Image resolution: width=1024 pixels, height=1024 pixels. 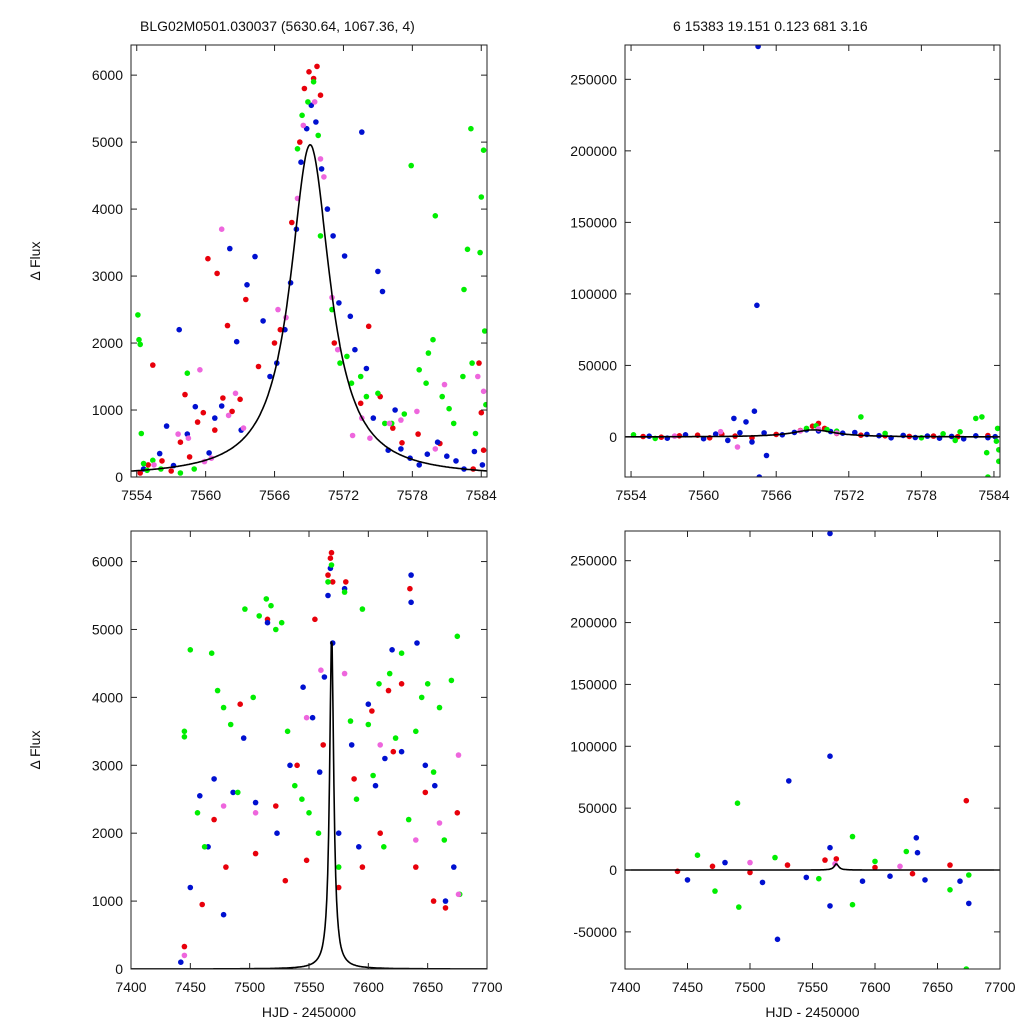 I want to click on x-tick-label: 7578, so click(x=921, y=495).